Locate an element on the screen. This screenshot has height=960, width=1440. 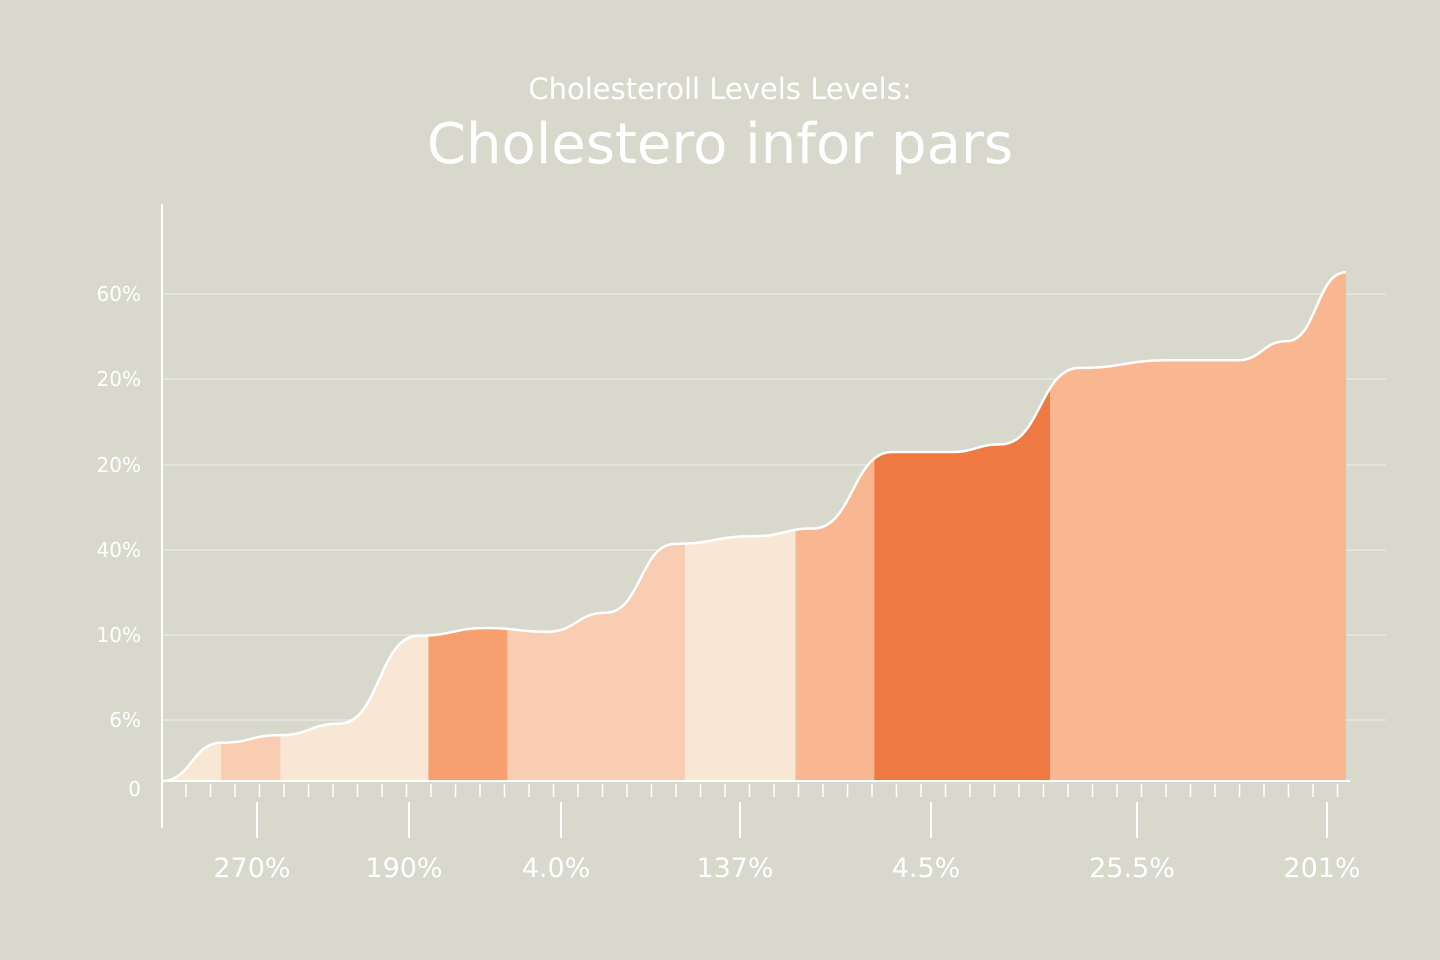
chart-title: Cholestero infor pars is located at coordinates (720, 144).